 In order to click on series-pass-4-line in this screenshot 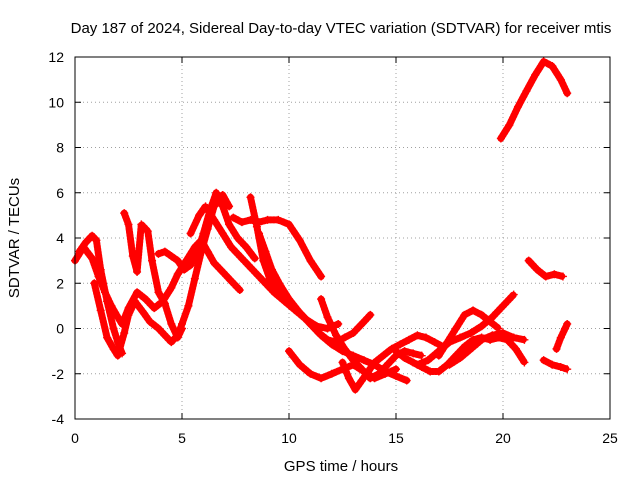, I will do `click(153, 275)`.